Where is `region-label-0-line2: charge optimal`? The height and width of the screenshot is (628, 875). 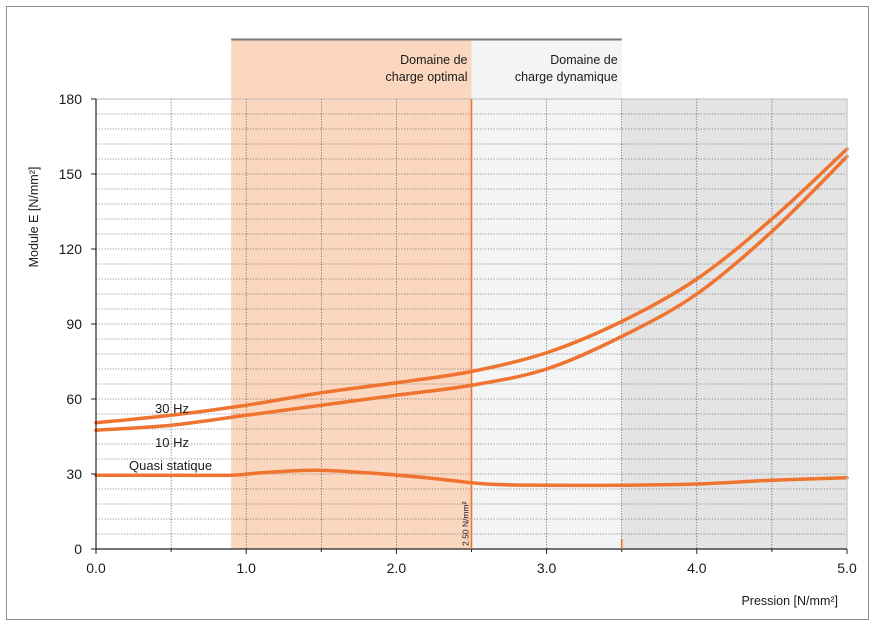 region-label-0-line2: charge optimal is located at coordinates (427, 77).